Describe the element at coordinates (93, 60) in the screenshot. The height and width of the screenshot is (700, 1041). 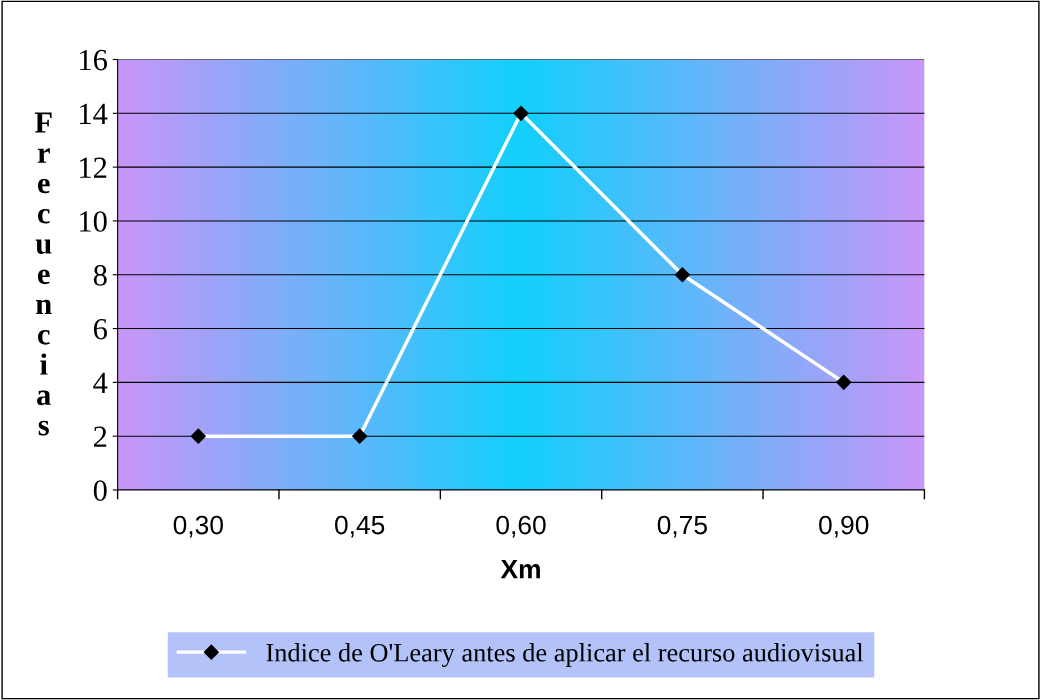
I see `y-tick-label: 16` at that location.